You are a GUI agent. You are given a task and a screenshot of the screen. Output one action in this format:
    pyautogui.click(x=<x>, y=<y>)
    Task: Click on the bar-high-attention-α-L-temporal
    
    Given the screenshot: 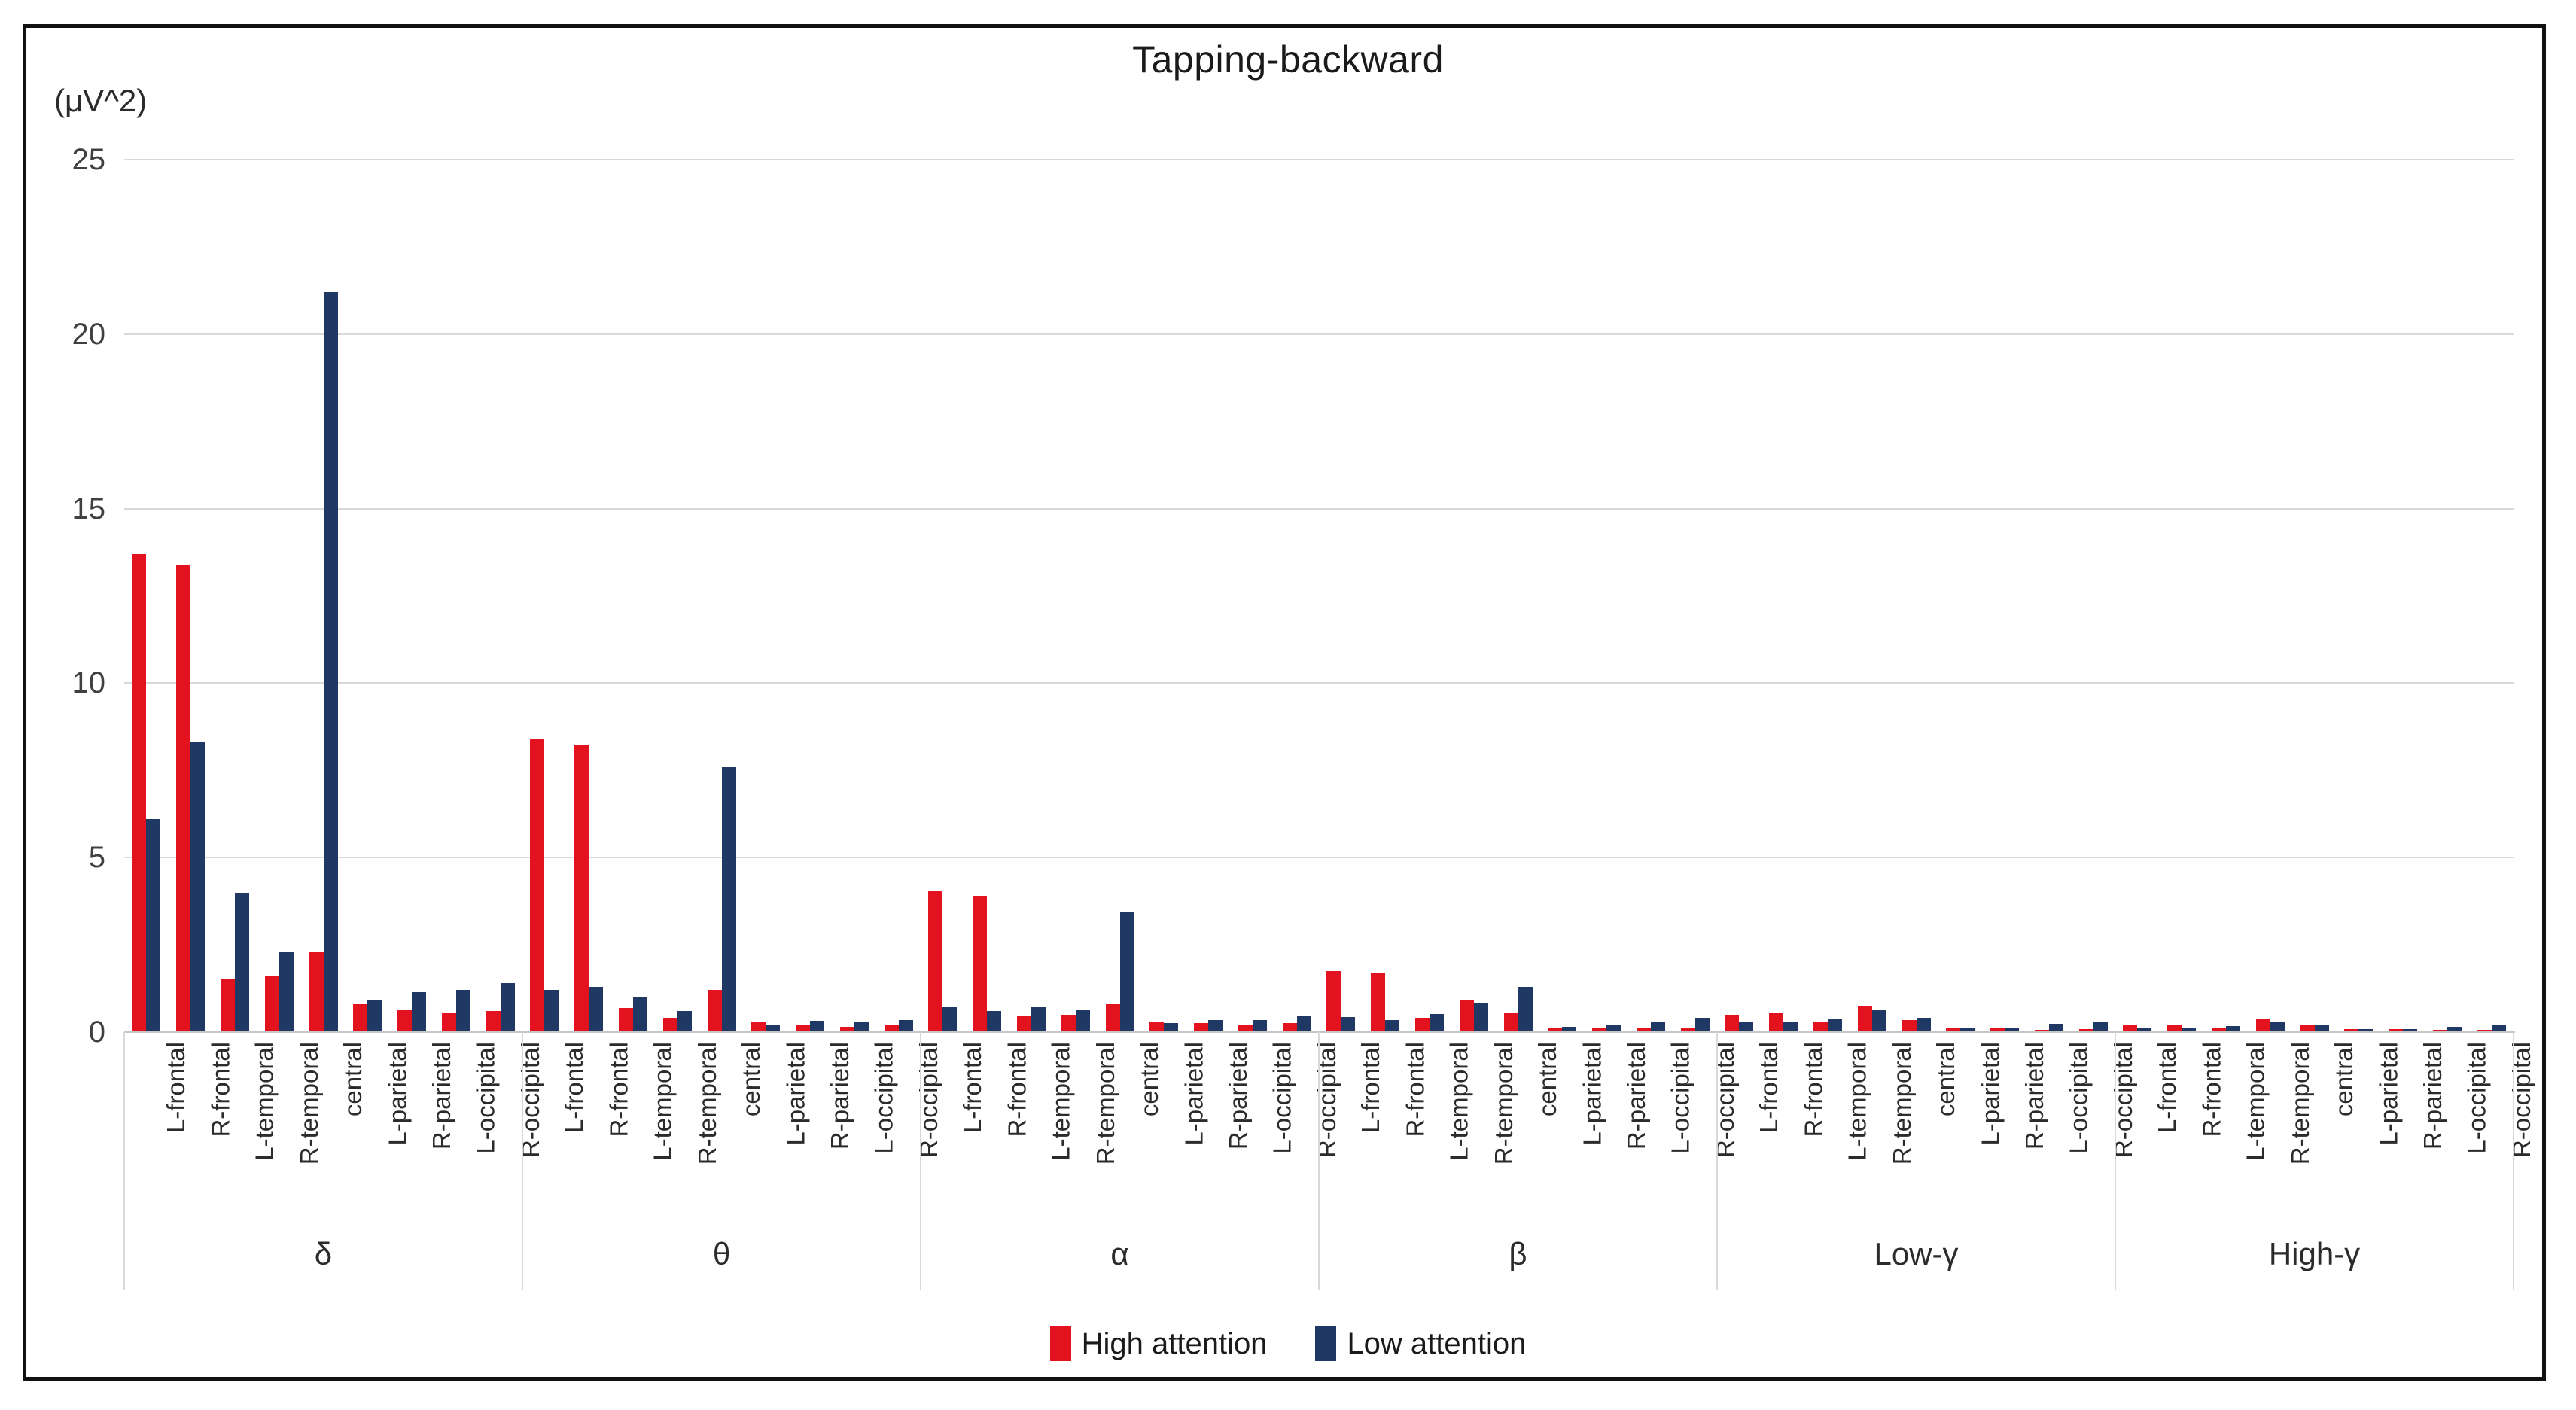 What is the action you would take?
    pyautogui.click(x=1024, y=1024)
    